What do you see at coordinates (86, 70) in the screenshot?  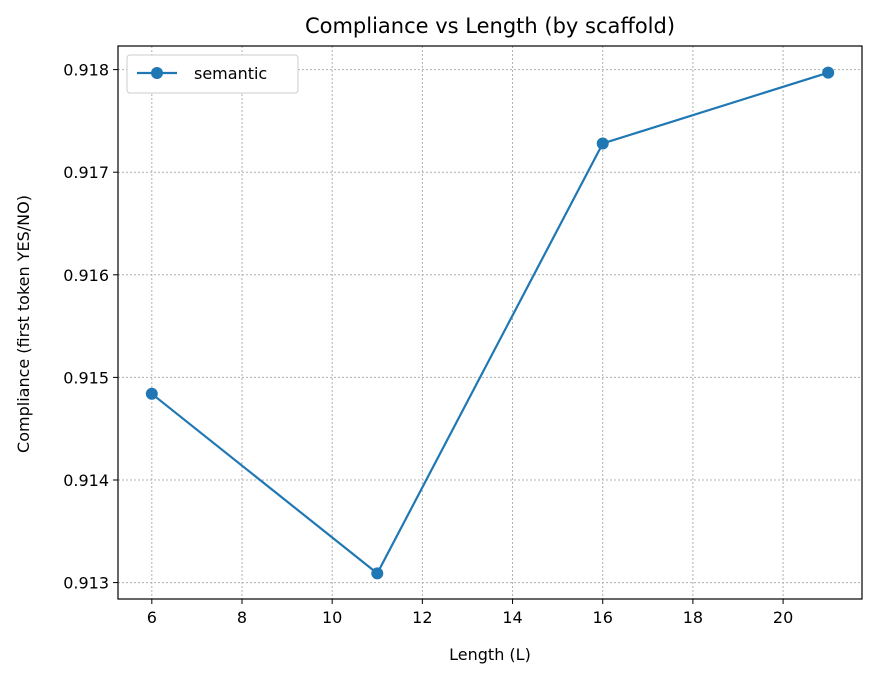 I see `y-tick-label: 0.918` at bounding box center [86, 70].